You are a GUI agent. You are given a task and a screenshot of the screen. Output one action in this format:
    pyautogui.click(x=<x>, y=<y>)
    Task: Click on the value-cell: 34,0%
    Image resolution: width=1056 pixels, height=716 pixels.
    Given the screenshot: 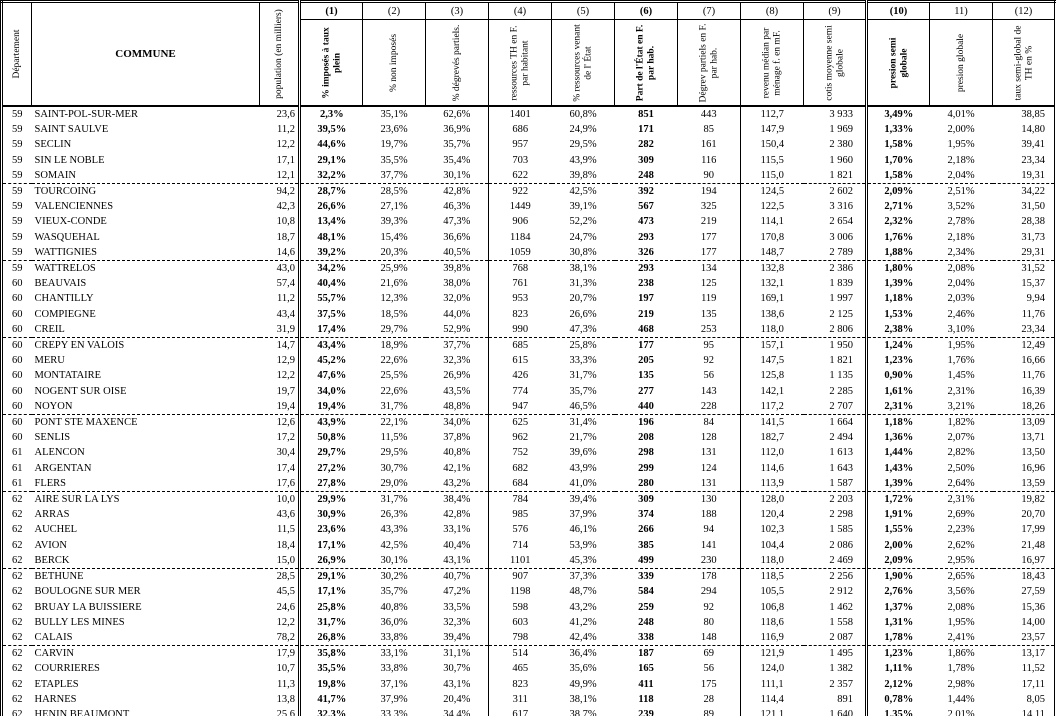 What is the action you would take?
    pyautogui.click(x=332, y=391)
    